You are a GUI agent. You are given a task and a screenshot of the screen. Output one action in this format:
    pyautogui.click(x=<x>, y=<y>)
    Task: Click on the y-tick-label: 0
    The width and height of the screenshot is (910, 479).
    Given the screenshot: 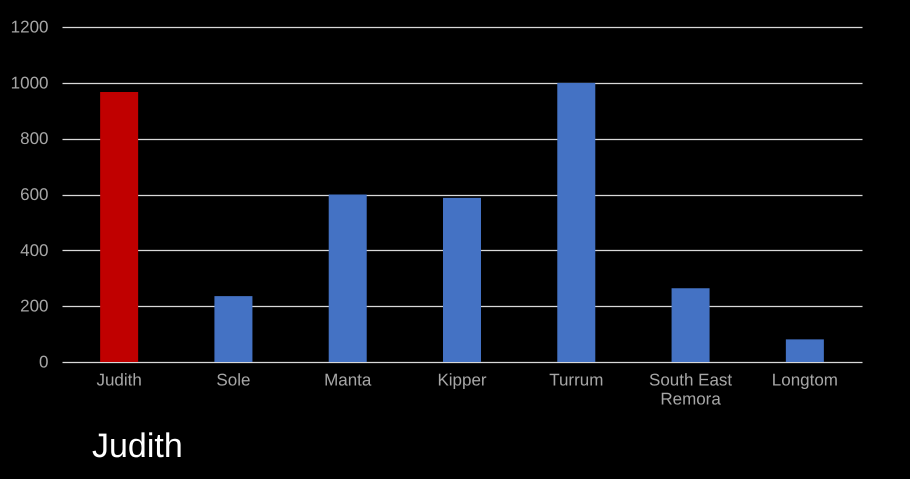 What is the action you would take?
    pyautogui.click(x=43, y=362)
    